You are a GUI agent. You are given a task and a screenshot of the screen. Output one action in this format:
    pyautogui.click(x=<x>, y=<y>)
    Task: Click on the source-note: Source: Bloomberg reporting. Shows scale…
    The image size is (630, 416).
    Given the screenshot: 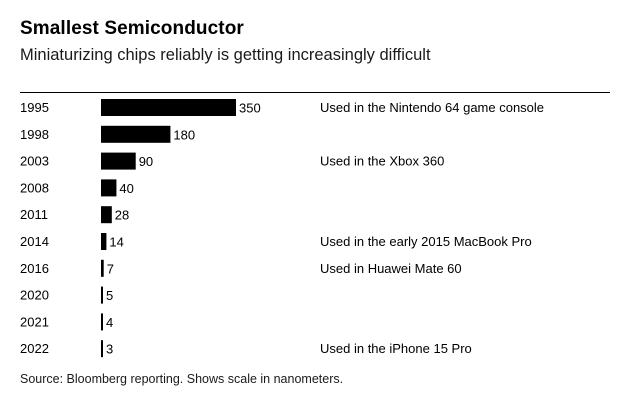 What is the action you would take?
    pyautogui.click(x=182, y=379)
    